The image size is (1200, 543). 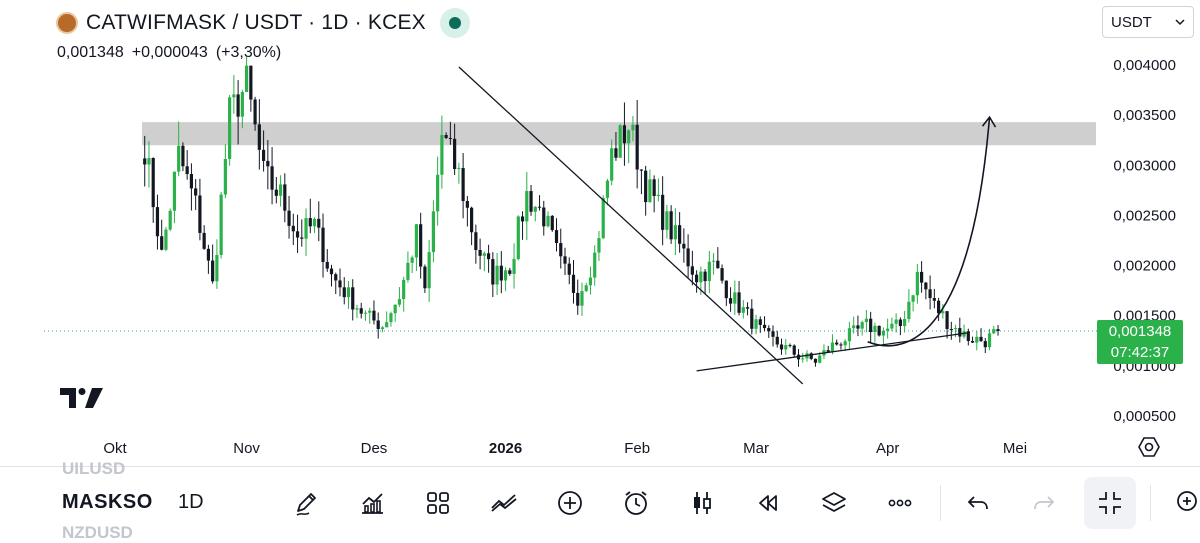 What do you see at coordinates (636, 503) in the screenshot?
I see `alert-button` at bounding box center [636, 503].